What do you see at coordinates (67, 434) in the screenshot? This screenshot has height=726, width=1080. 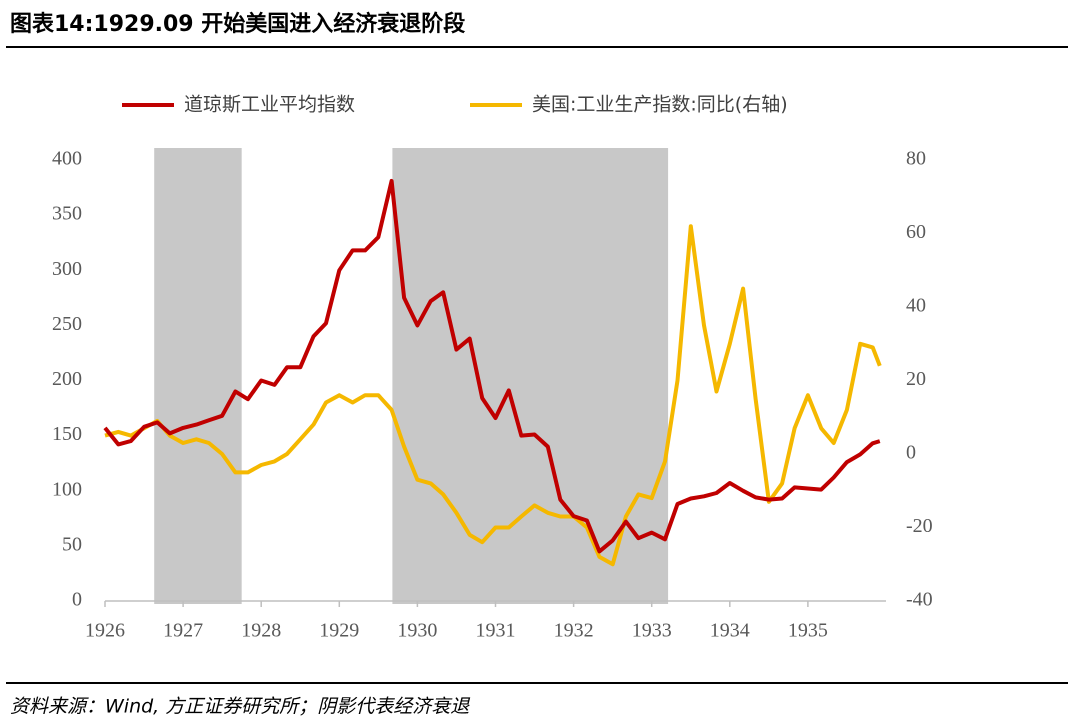 I see `y-tick-label: 150` at bounding box center [67, 434].